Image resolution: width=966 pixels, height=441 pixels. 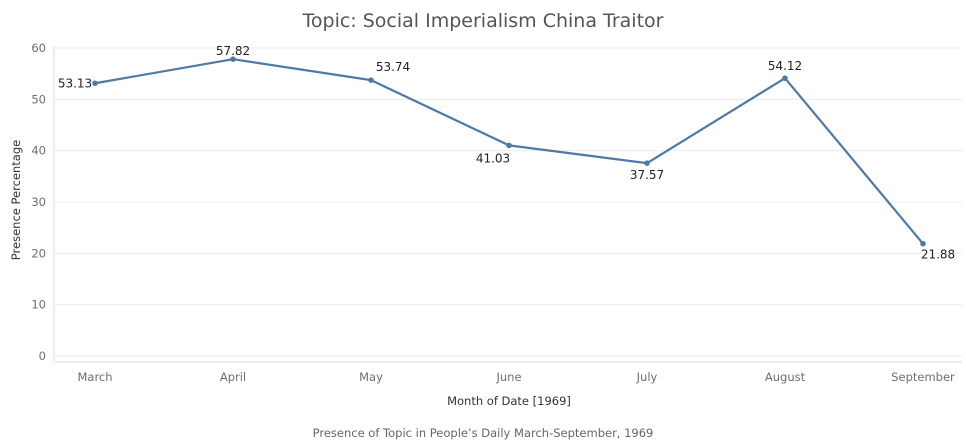 I want to click on x-tick-label: June, so click(x=508, y=377).